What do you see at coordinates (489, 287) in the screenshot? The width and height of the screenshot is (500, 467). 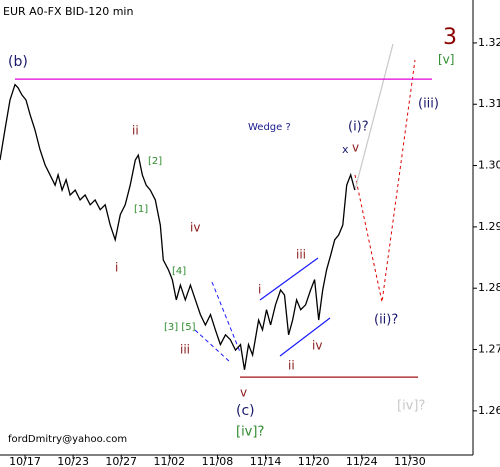 I see `y-tick-label: 1.28` at bounding box center [489, 287].